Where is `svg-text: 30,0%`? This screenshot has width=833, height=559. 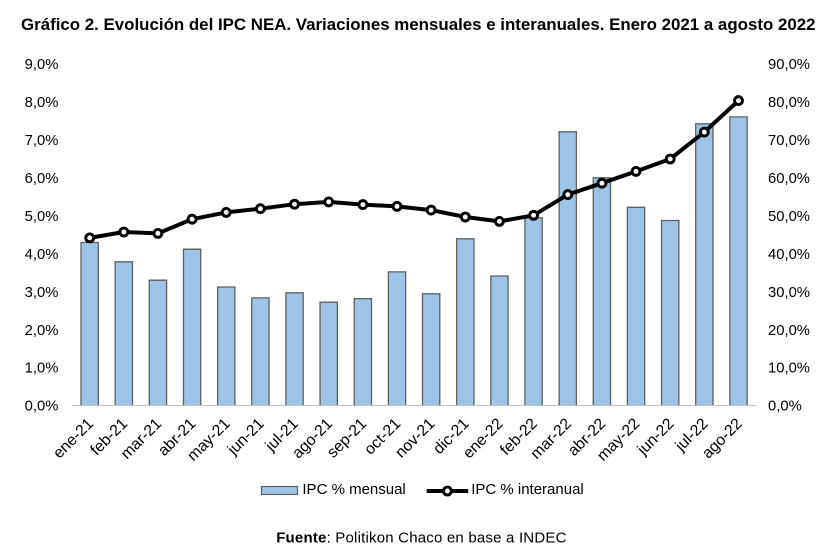
svg-text: 30,0% is located at coordinates (789, 293).